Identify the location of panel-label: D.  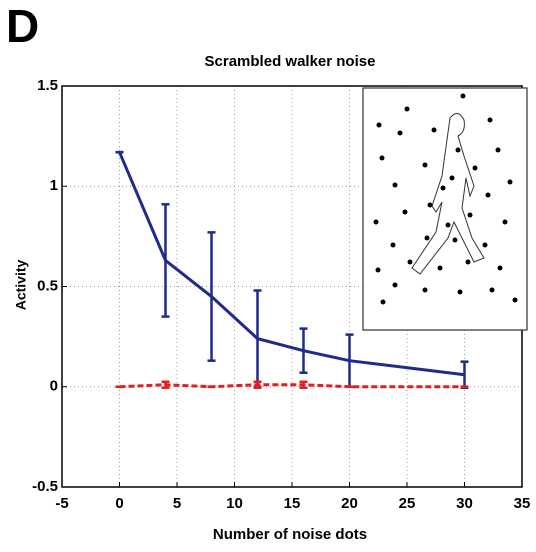
(22, 26).